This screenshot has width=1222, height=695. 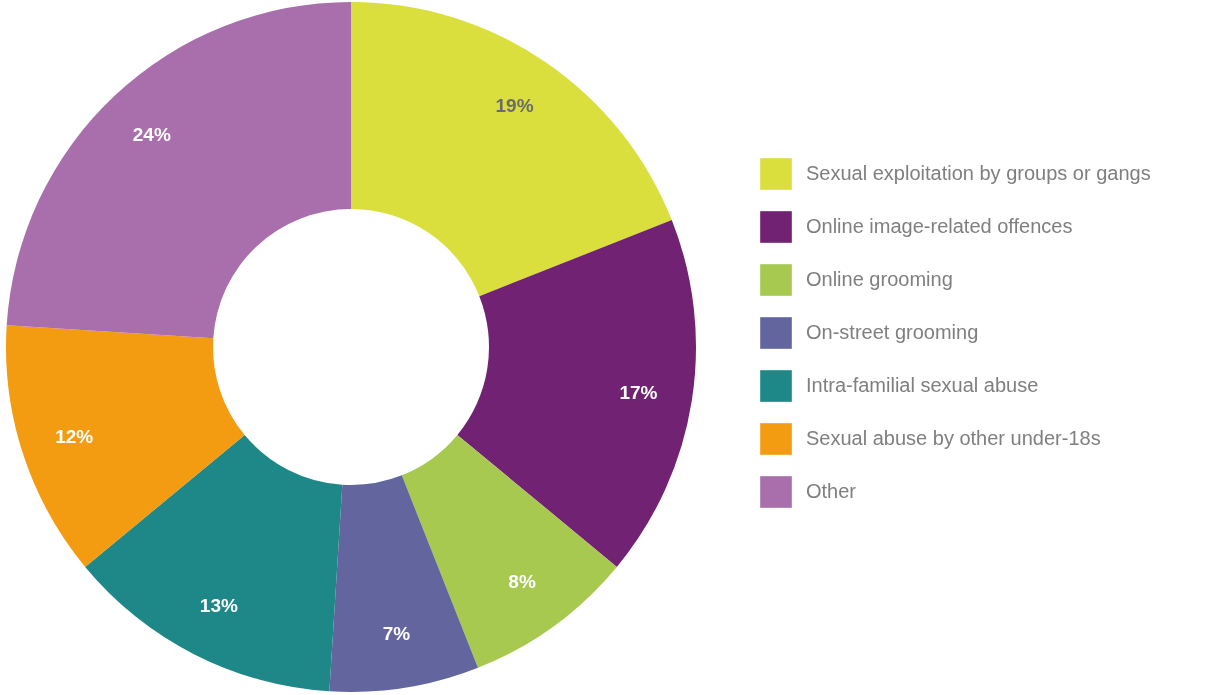 I want to click on data-label: 24%, so click(x=151, y=134).